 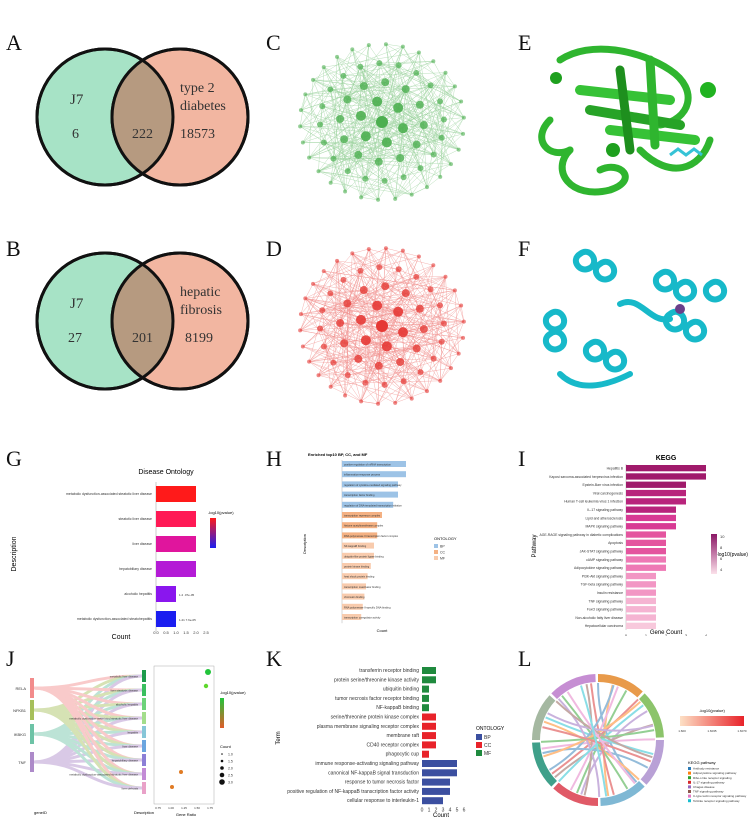 I want to click on y-tick-label: Viral carcinogenesis, so click(x=608, y=493).